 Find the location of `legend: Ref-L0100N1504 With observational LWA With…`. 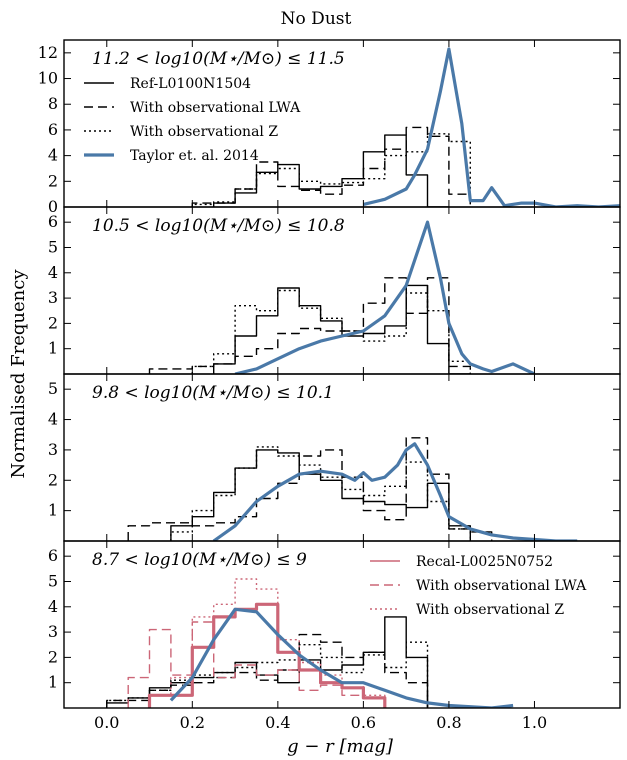

legend: Ref-L0100N1504 With observational LWA With… is located at coordinates (192, 120).